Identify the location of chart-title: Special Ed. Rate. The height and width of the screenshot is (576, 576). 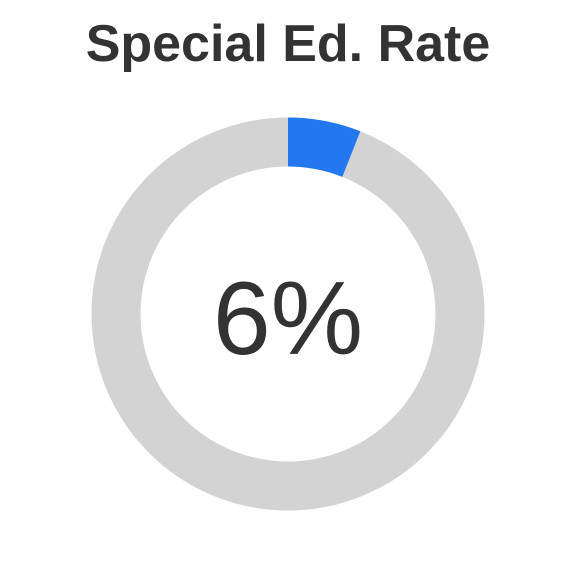
(288, 44).